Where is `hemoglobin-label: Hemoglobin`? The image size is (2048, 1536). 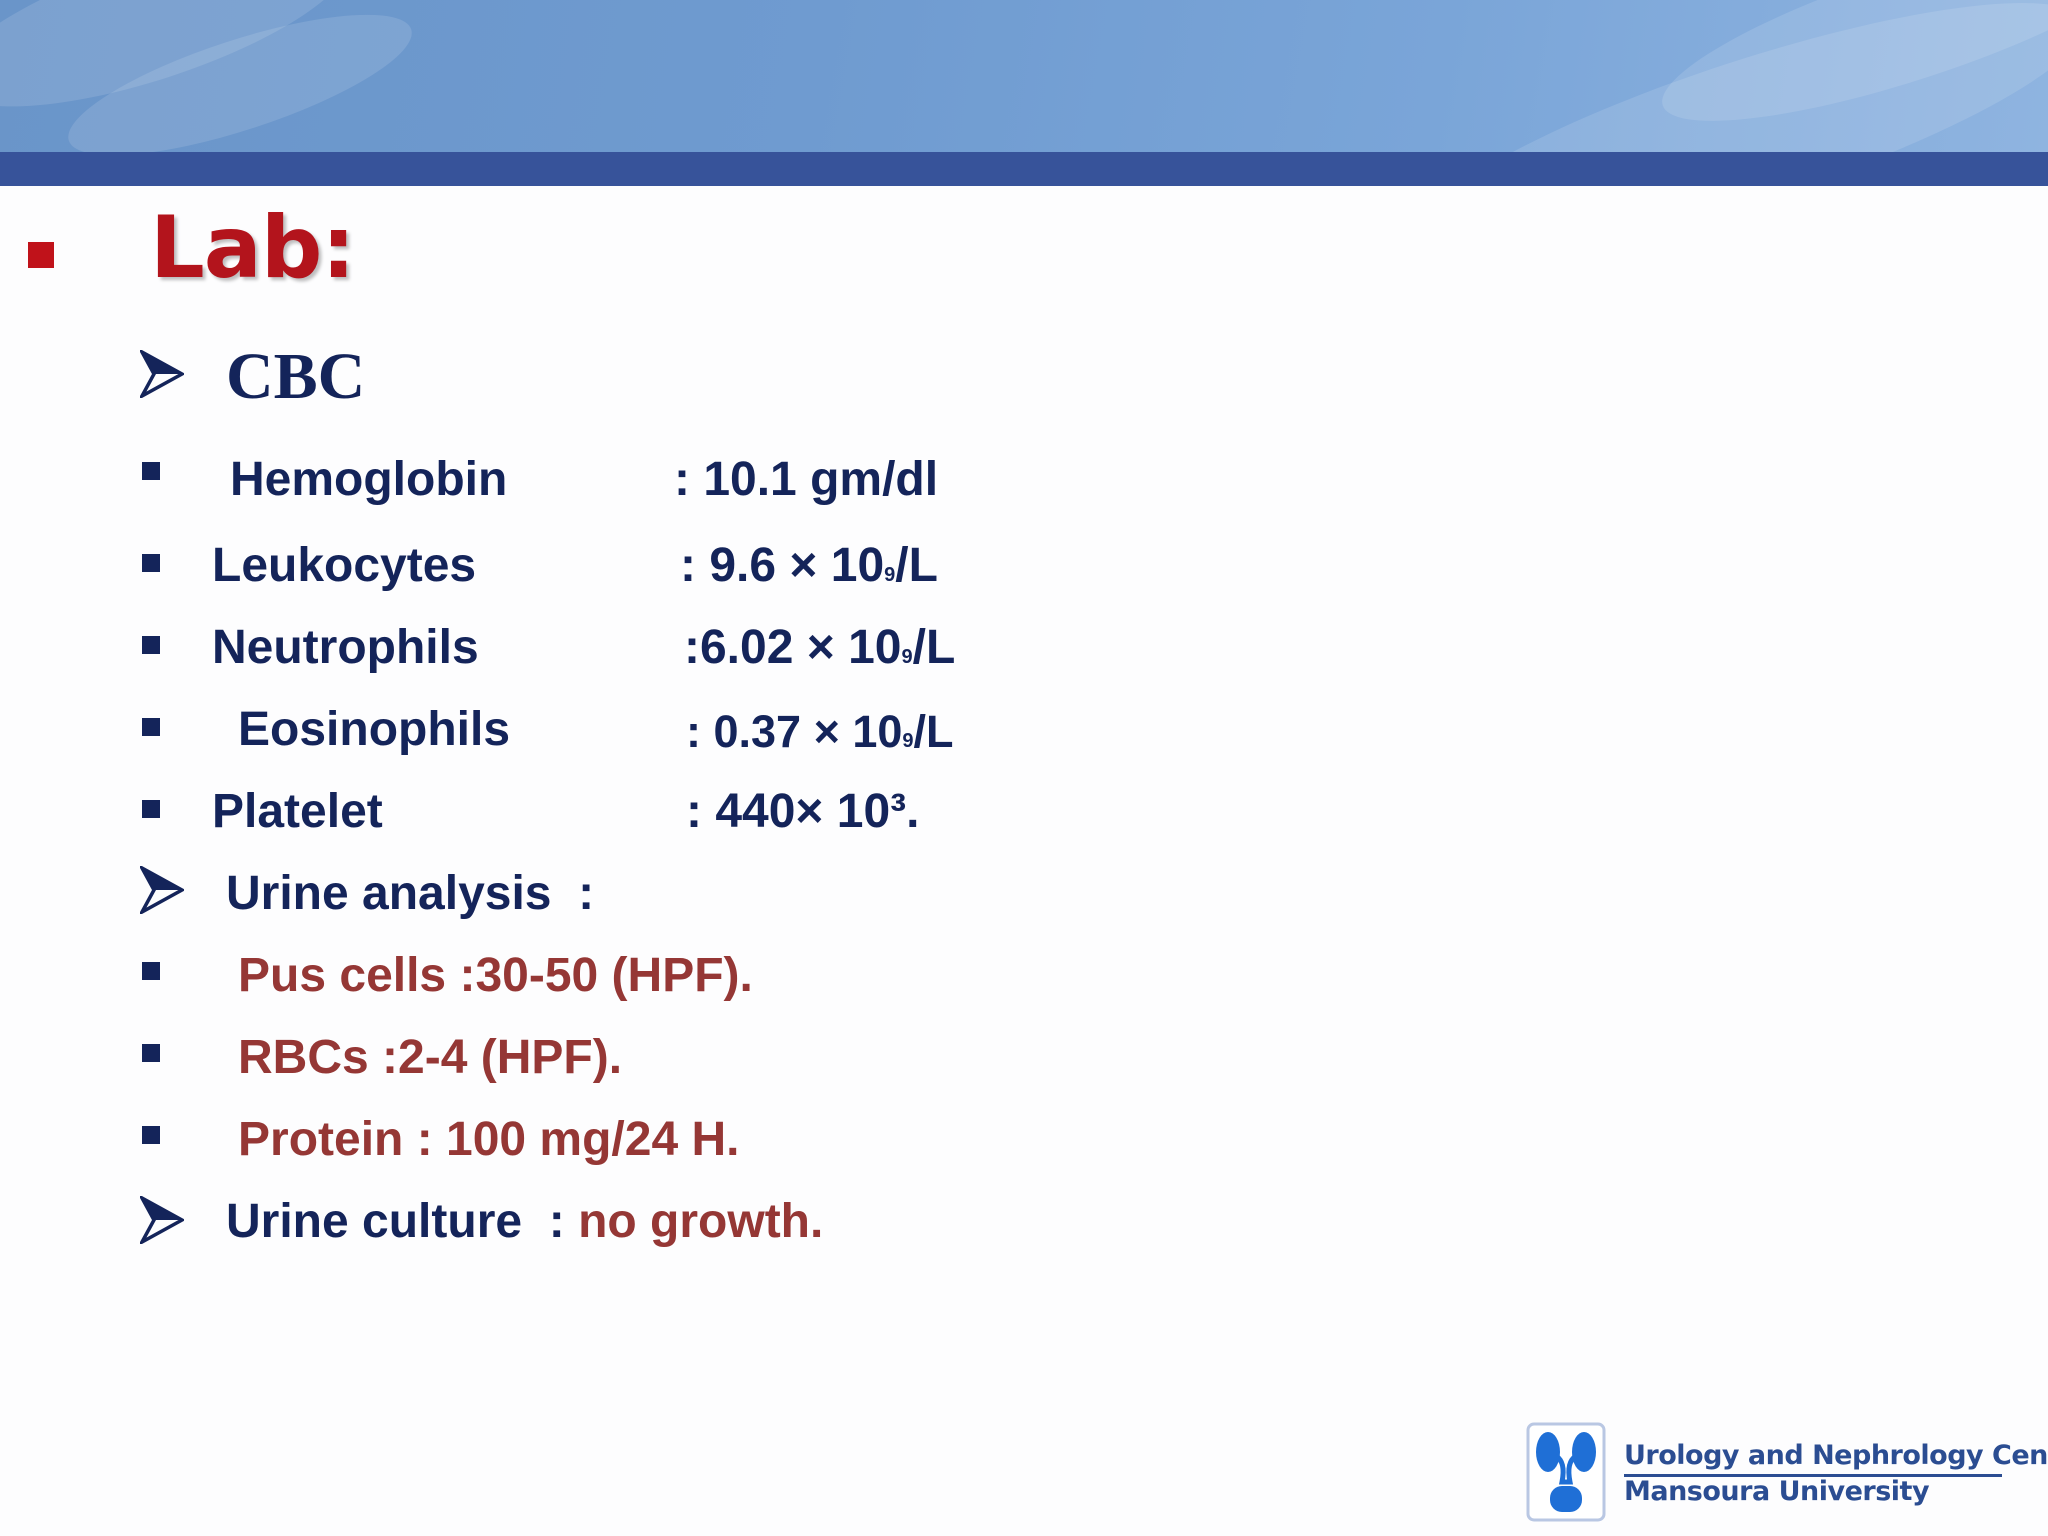 hemoglobin-label: Hemoglobin is located at coordinates (369, 479).